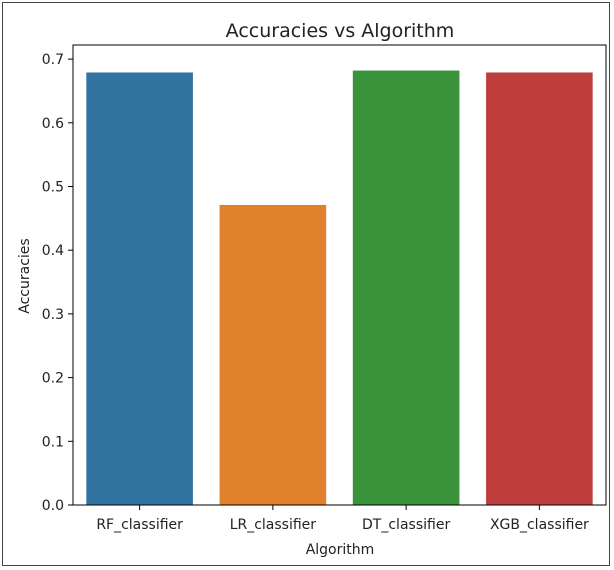 Image resolution: width=614 pixels, height=570 pixels. Describe the element at coordinates (53, 124) in the screenshot. I see `y-tick-label: 0.6` at that location.